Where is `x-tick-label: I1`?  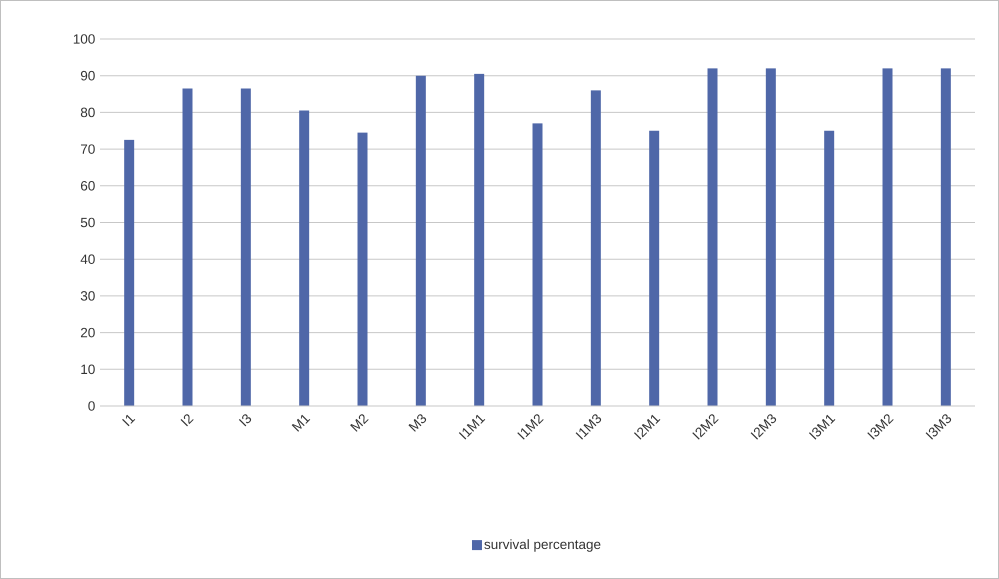 x-tick-label: I1 is located at coordinates (129, 420).